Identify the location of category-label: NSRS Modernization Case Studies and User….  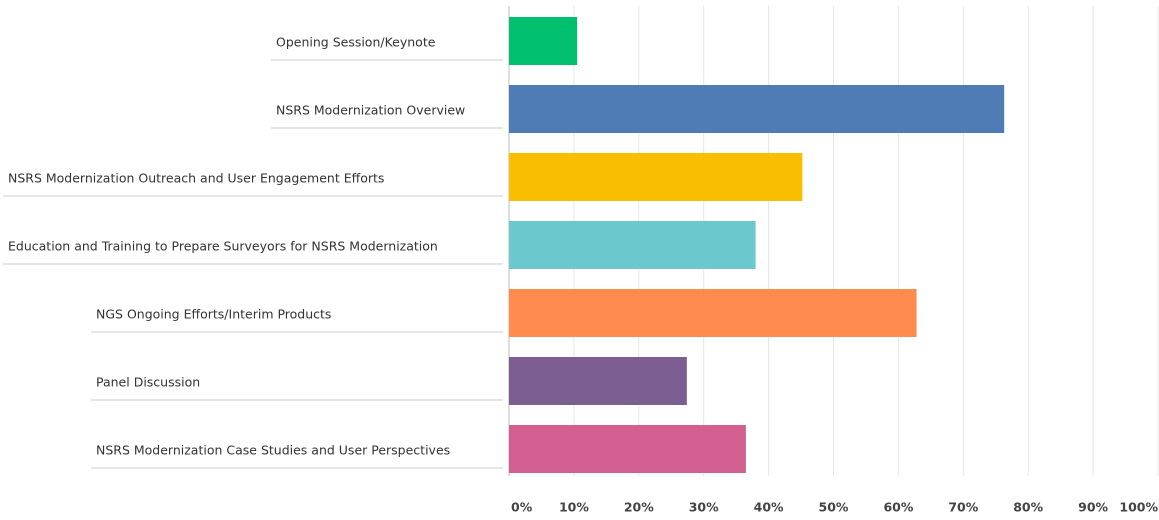
(273, 450).